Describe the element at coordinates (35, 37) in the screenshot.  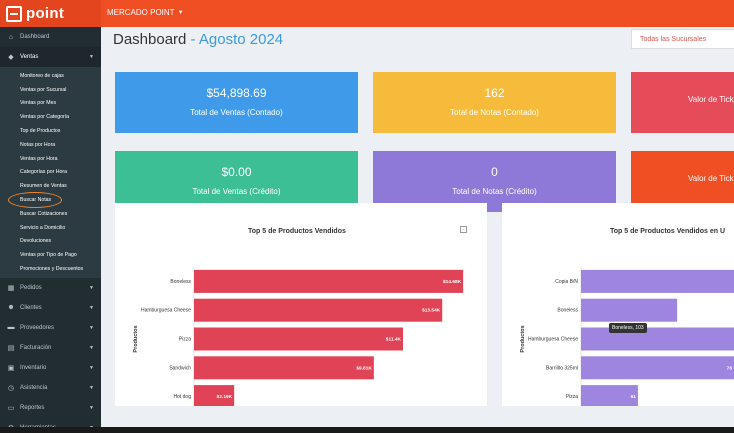
I see `sidebar-item-label: Dashboard` at that location.